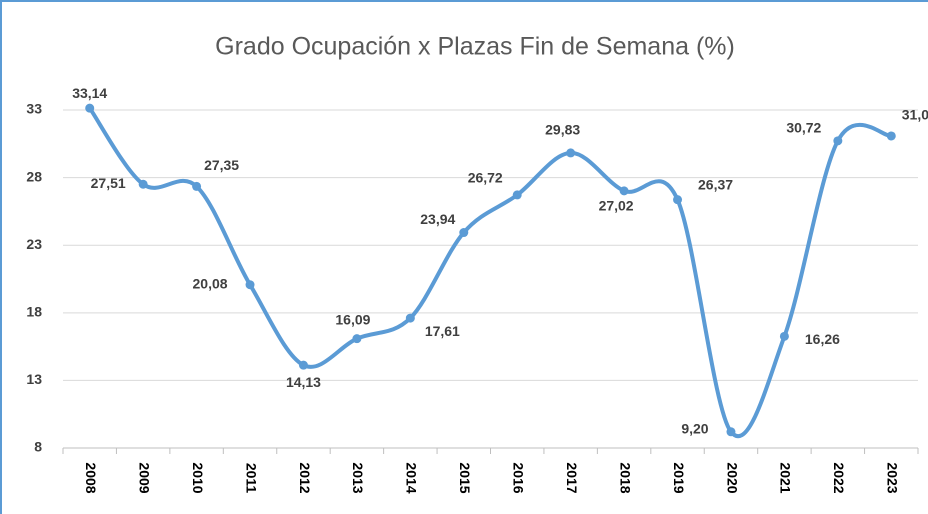 The height and width of the screenshot is (514, 928). I want to click on y-tick-label: 23, so click(34, 244).